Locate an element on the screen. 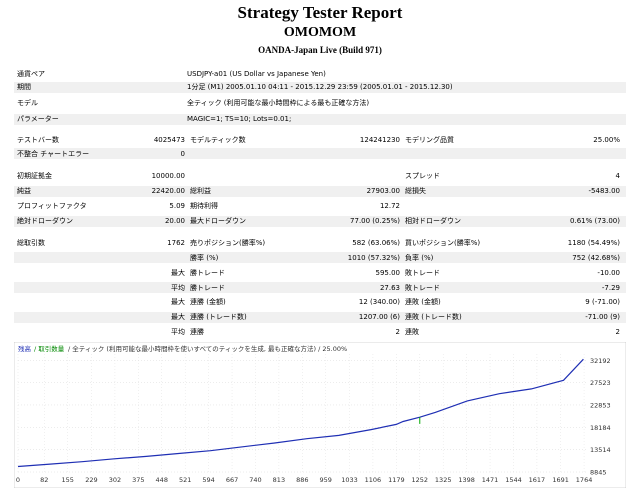 This screenshot has width=640, height=488. row-label: 連敗 (金額) is located at coordinates (423, 302).